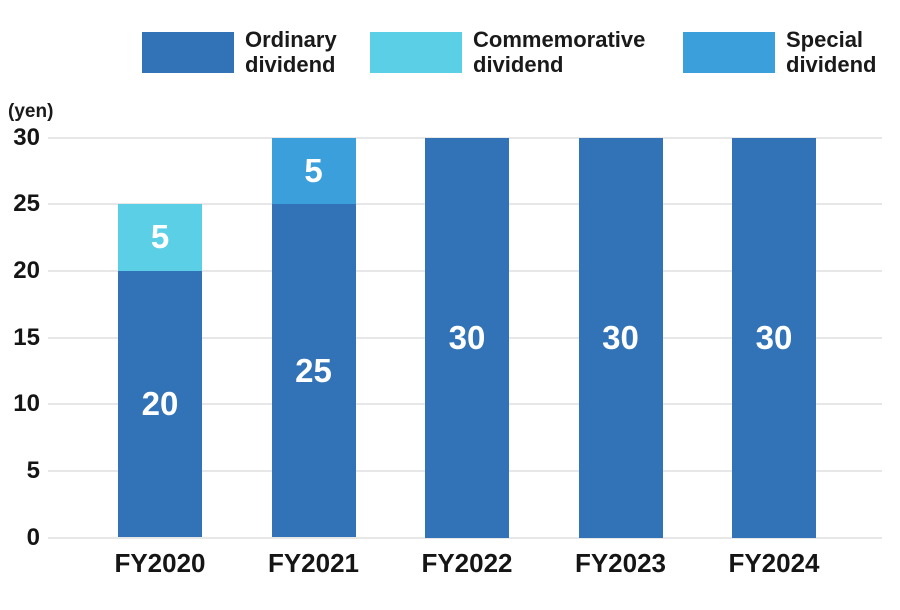 The height and width of the screenshot is (610, 900). I want to click on x-tick-label-fy2020: FY2020, so click(160, 563).